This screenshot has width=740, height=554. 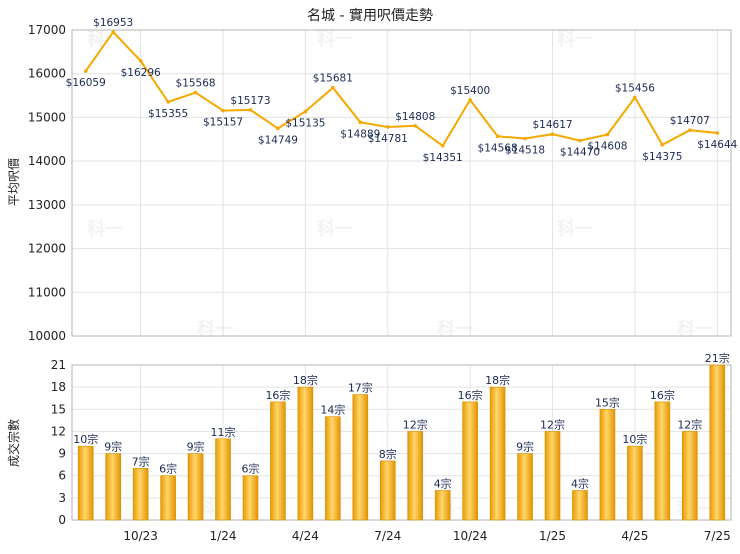 What do you see at coordinates (443, 483) in the screenshot?
I see `volume-bar-label: 4宗` at bounding box center [443, 483].